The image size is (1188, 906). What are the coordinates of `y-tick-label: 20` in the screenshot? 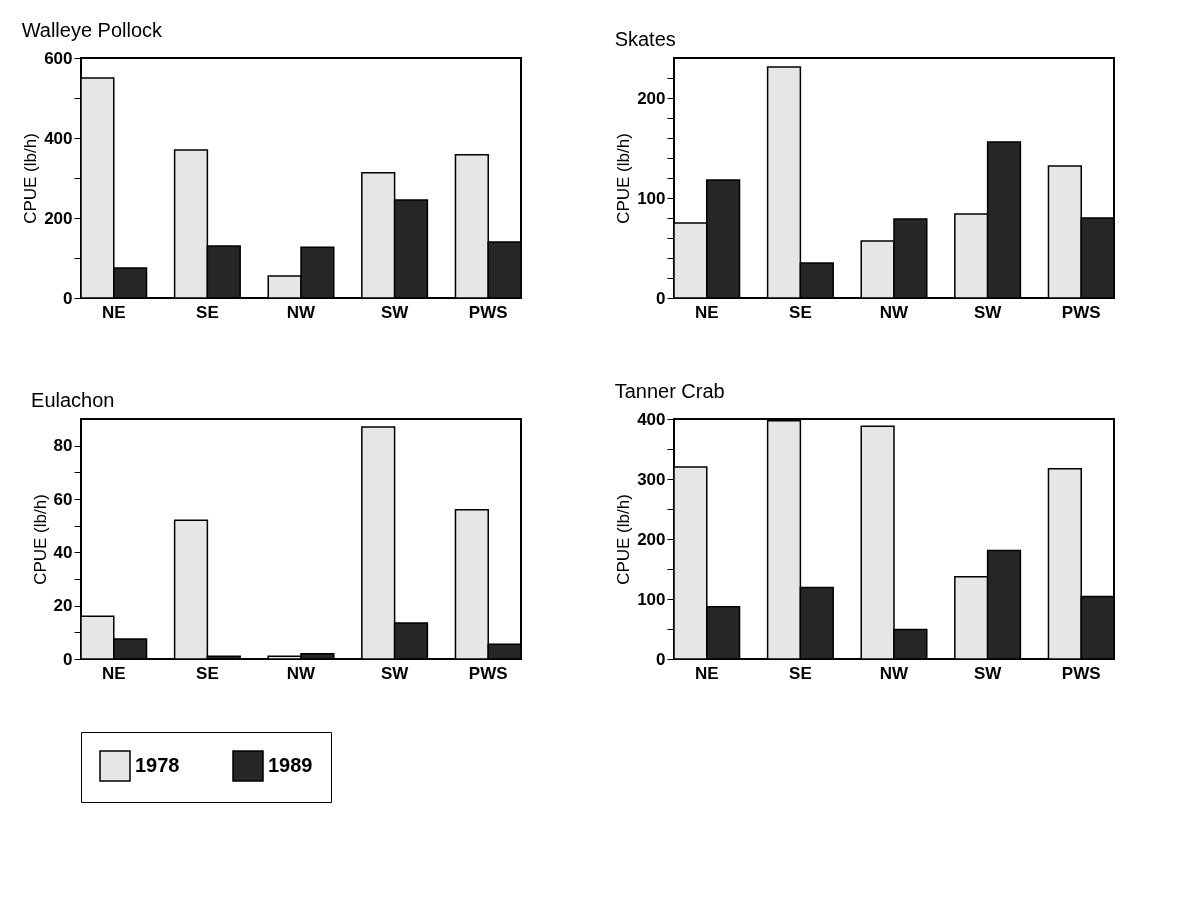 It's located at (63, 606).